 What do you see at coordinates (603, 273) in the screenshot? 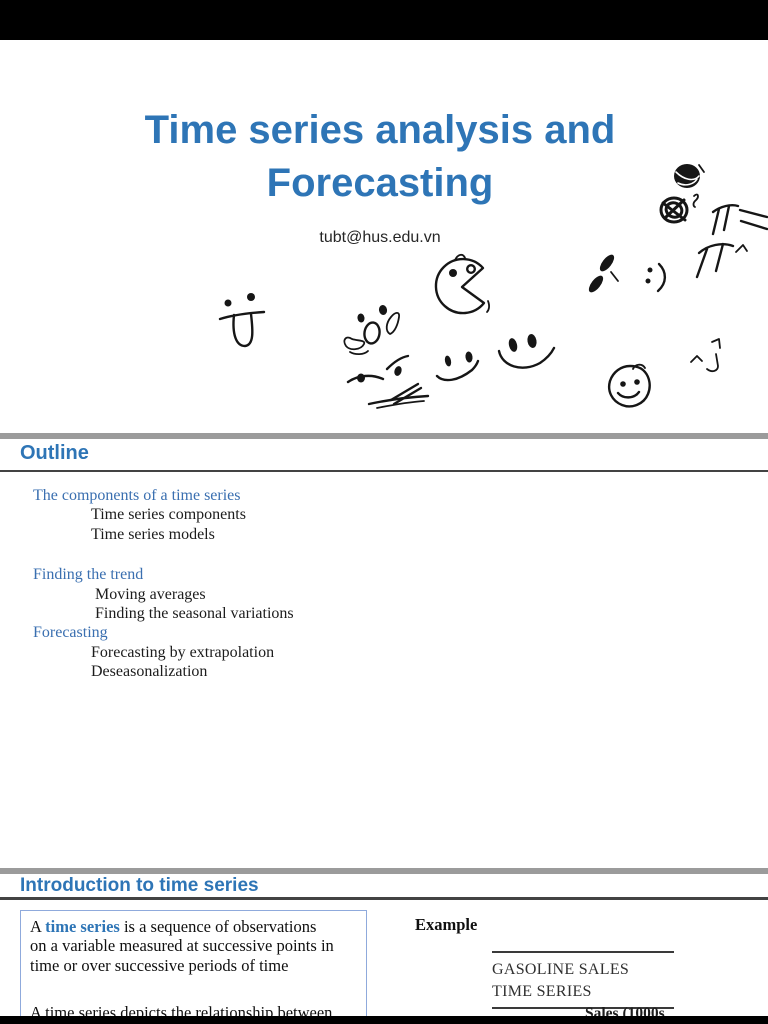
I see `sleepy-eyes-doodle` at bounding box center [603, 273].